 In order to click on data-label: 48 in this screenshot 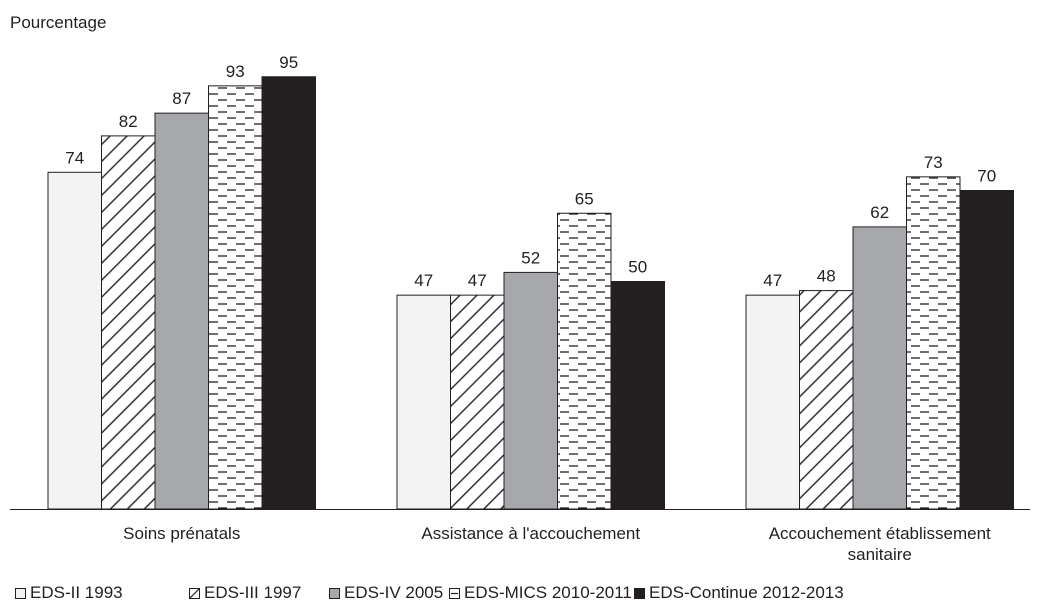, I will do `click(826, 276)`.